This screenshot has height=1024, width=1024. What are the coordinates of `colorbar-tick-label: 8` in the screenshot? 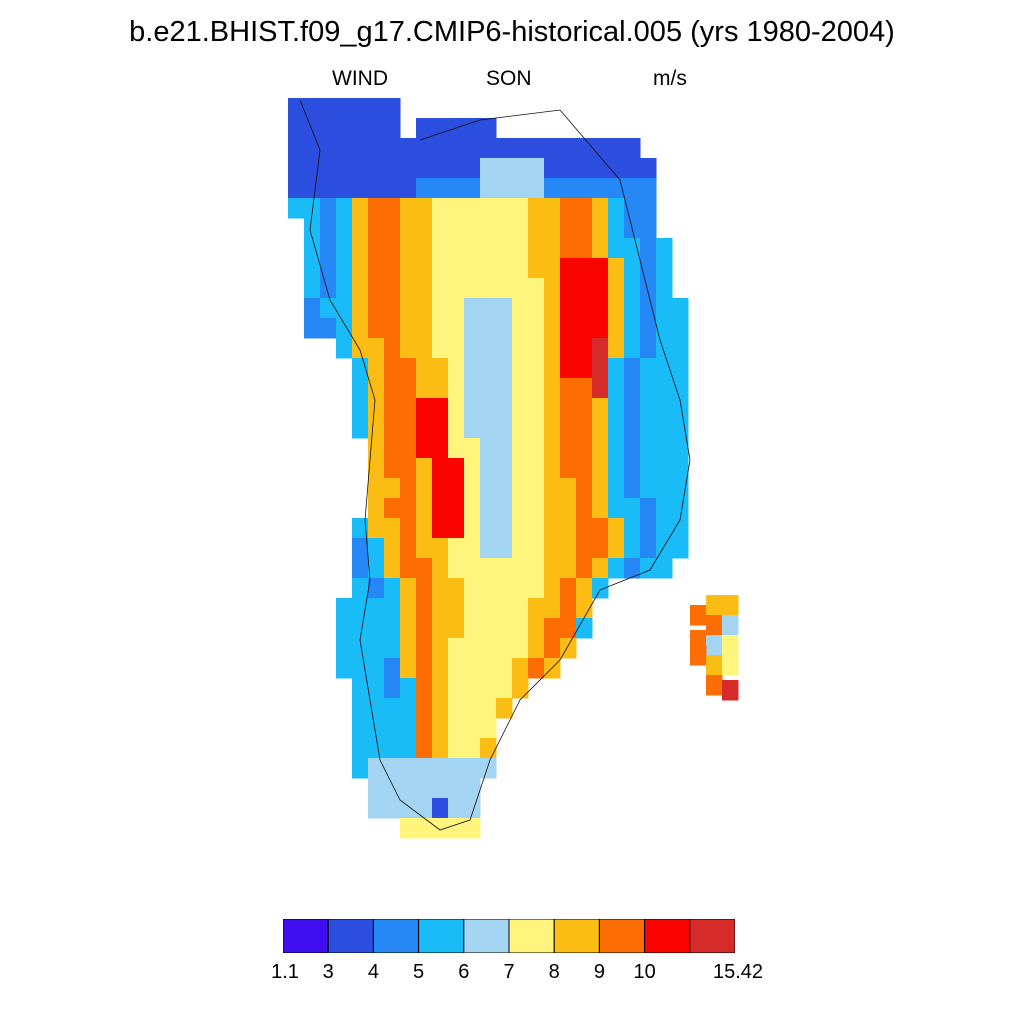 It's located at (554, 972).